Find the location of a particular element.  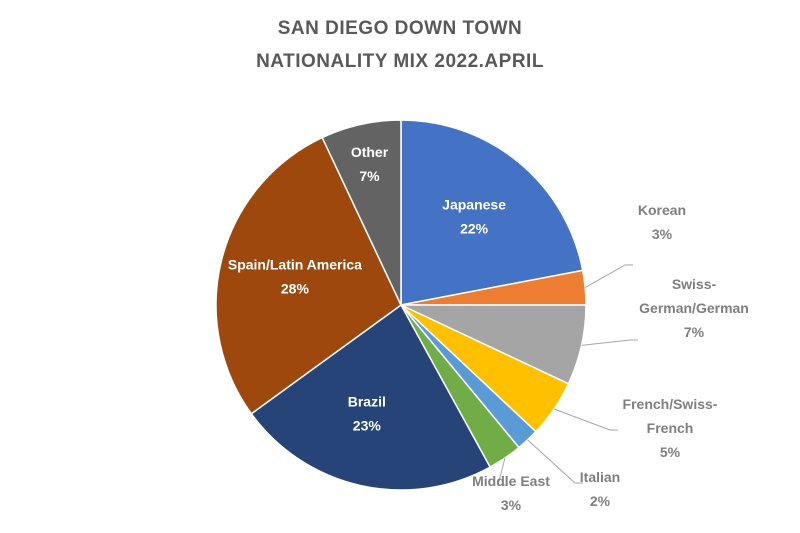

data-label-percent: 2% is located at coordinates (600, 501).